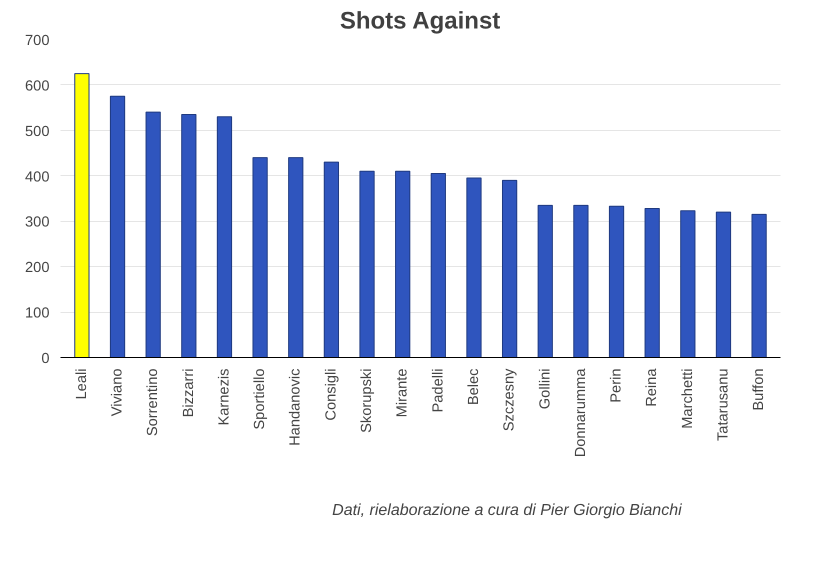 This screenshot has width=827, height=569. What do you see at coordinates (580, 413) in the screenshot?
I see `x-tick-label: Donnarumma` at bounding box center [580, 413].